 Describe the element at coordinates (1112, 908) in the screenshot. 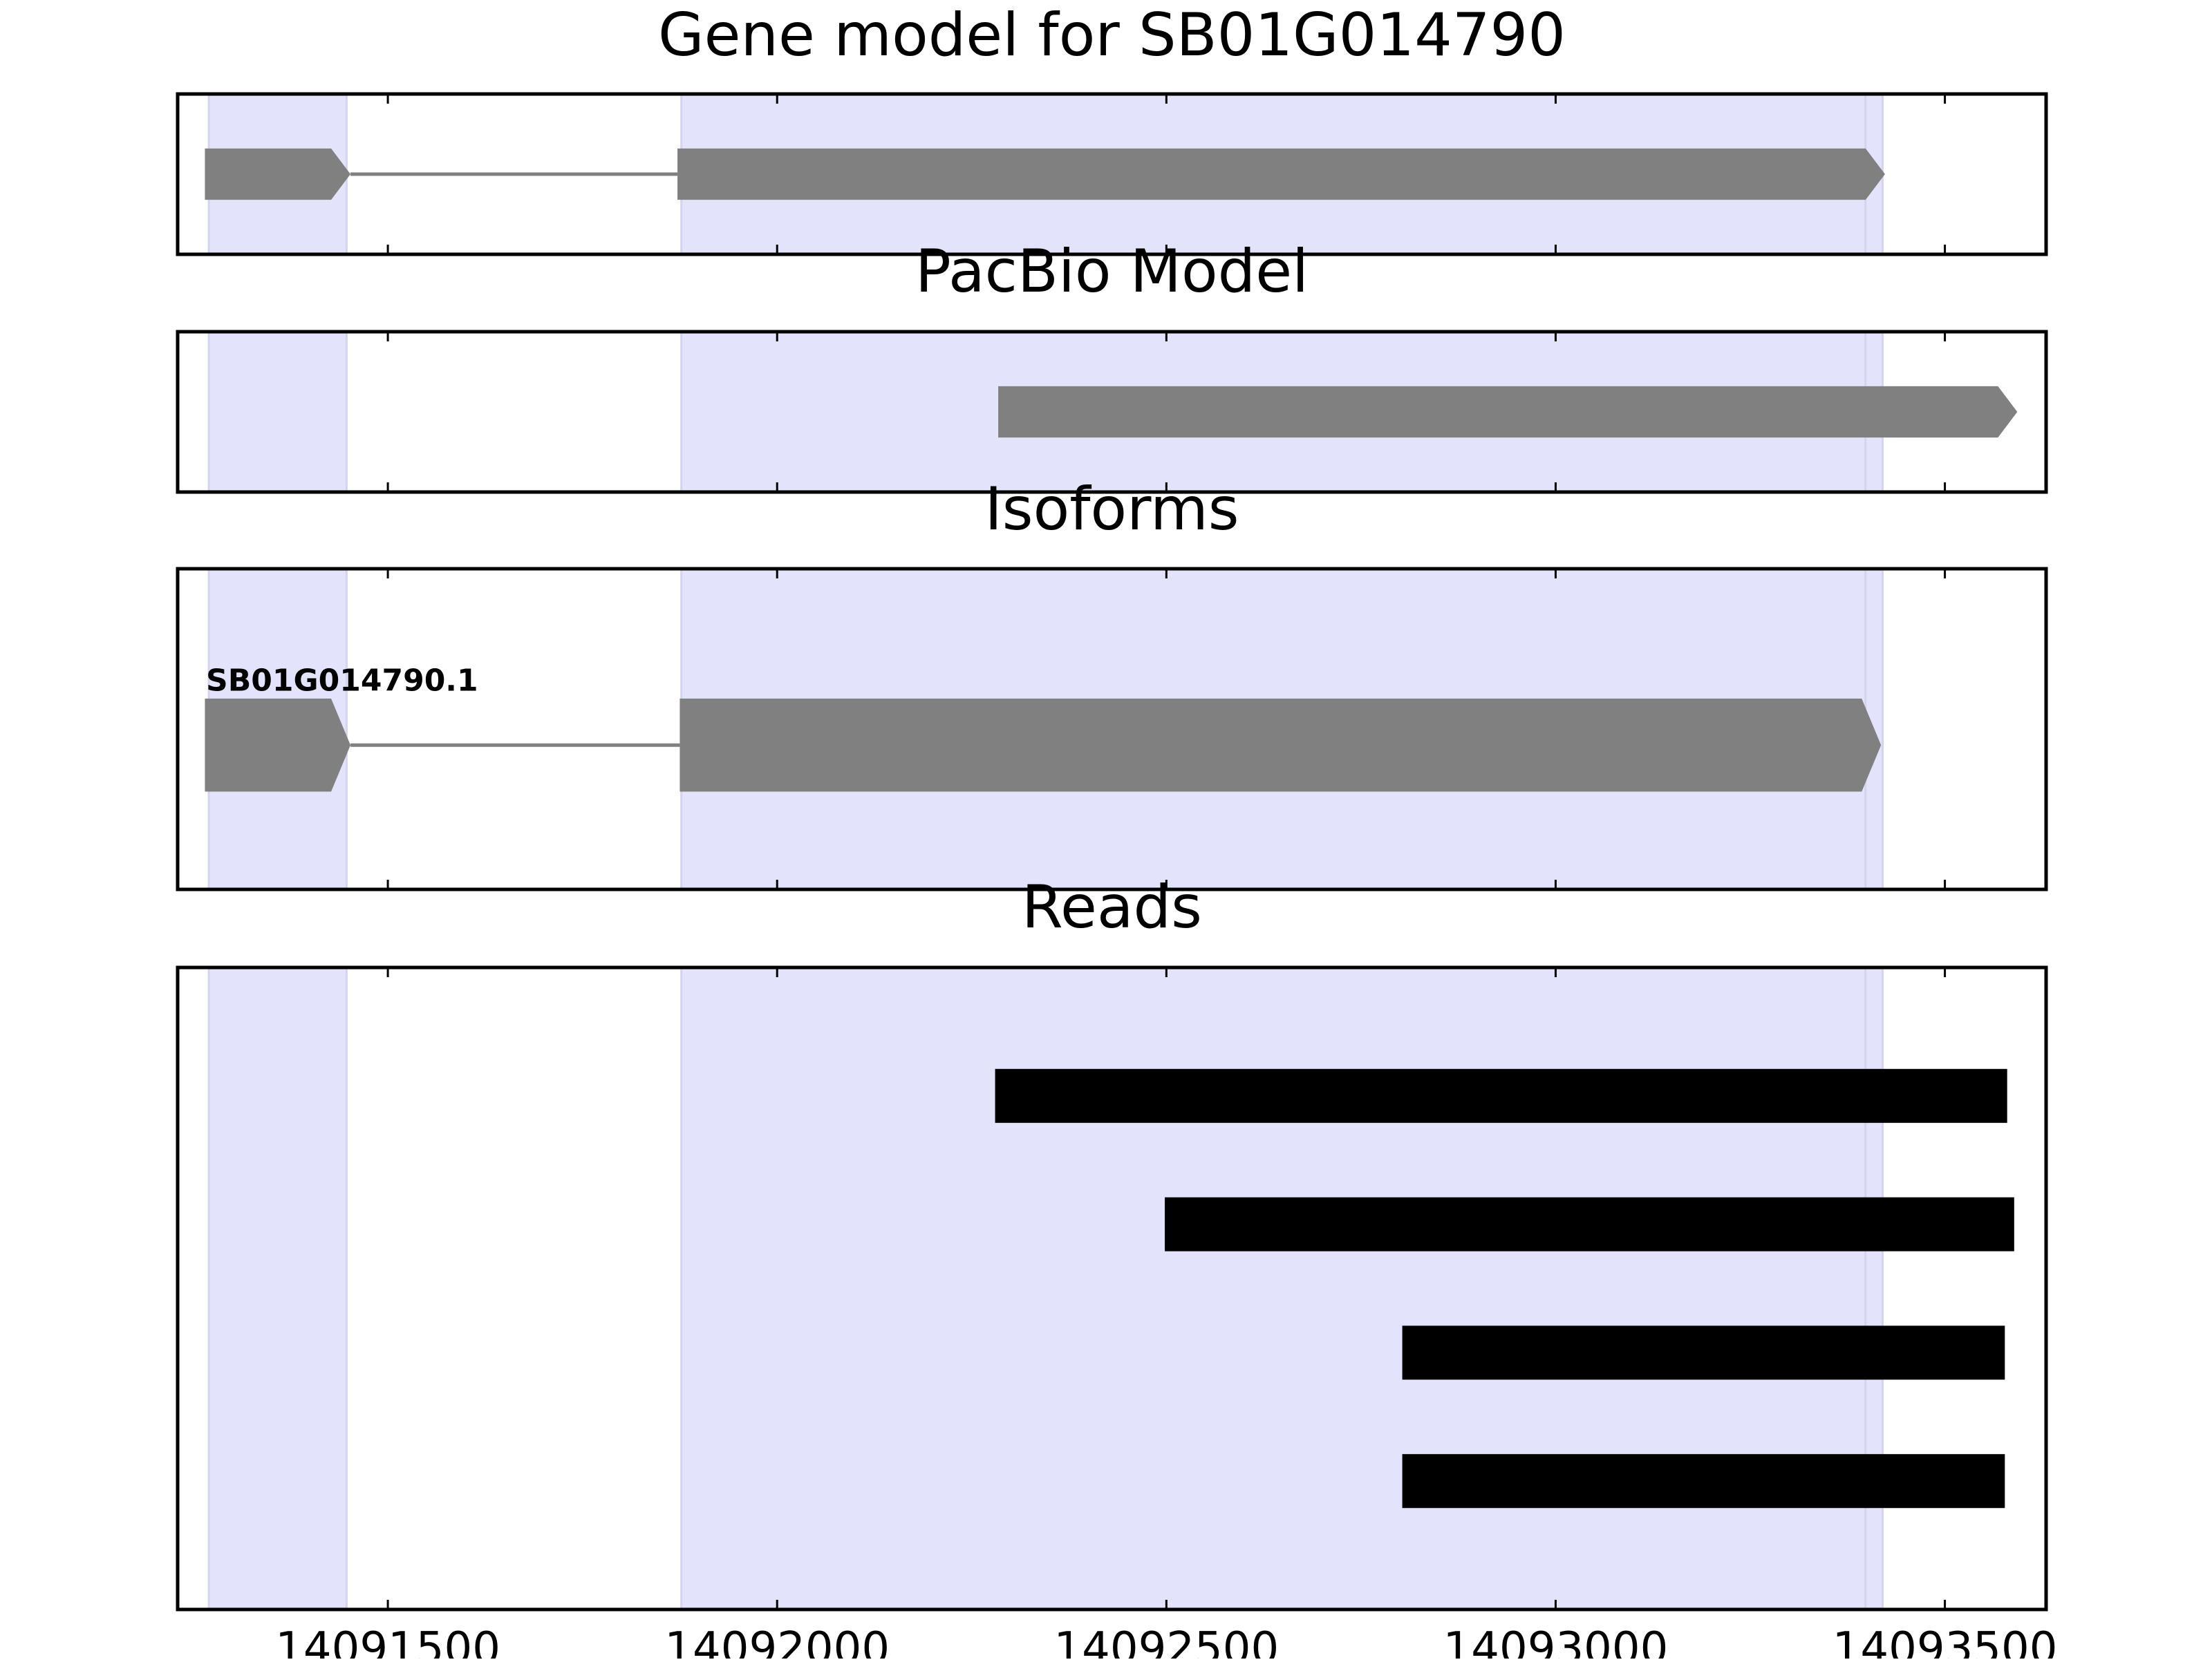

I see `panel-title: Reads` at that location.